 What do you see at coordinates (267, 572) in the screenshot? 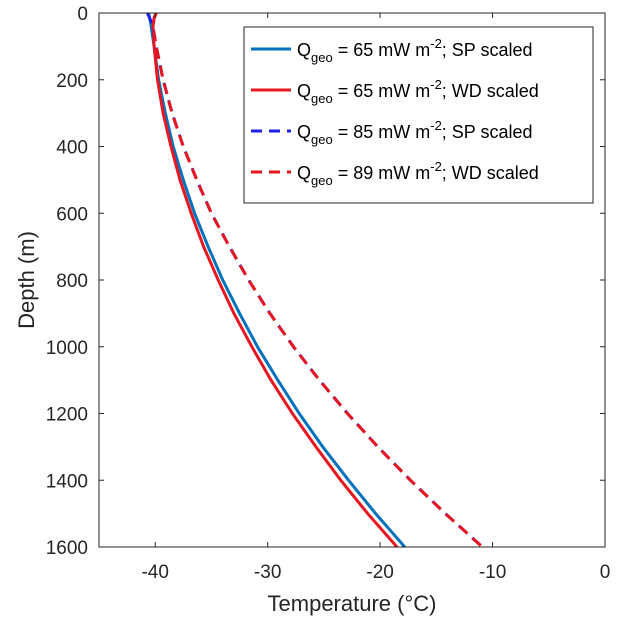
I see `x-tick-label: -30` at bounding box center [267, 572].